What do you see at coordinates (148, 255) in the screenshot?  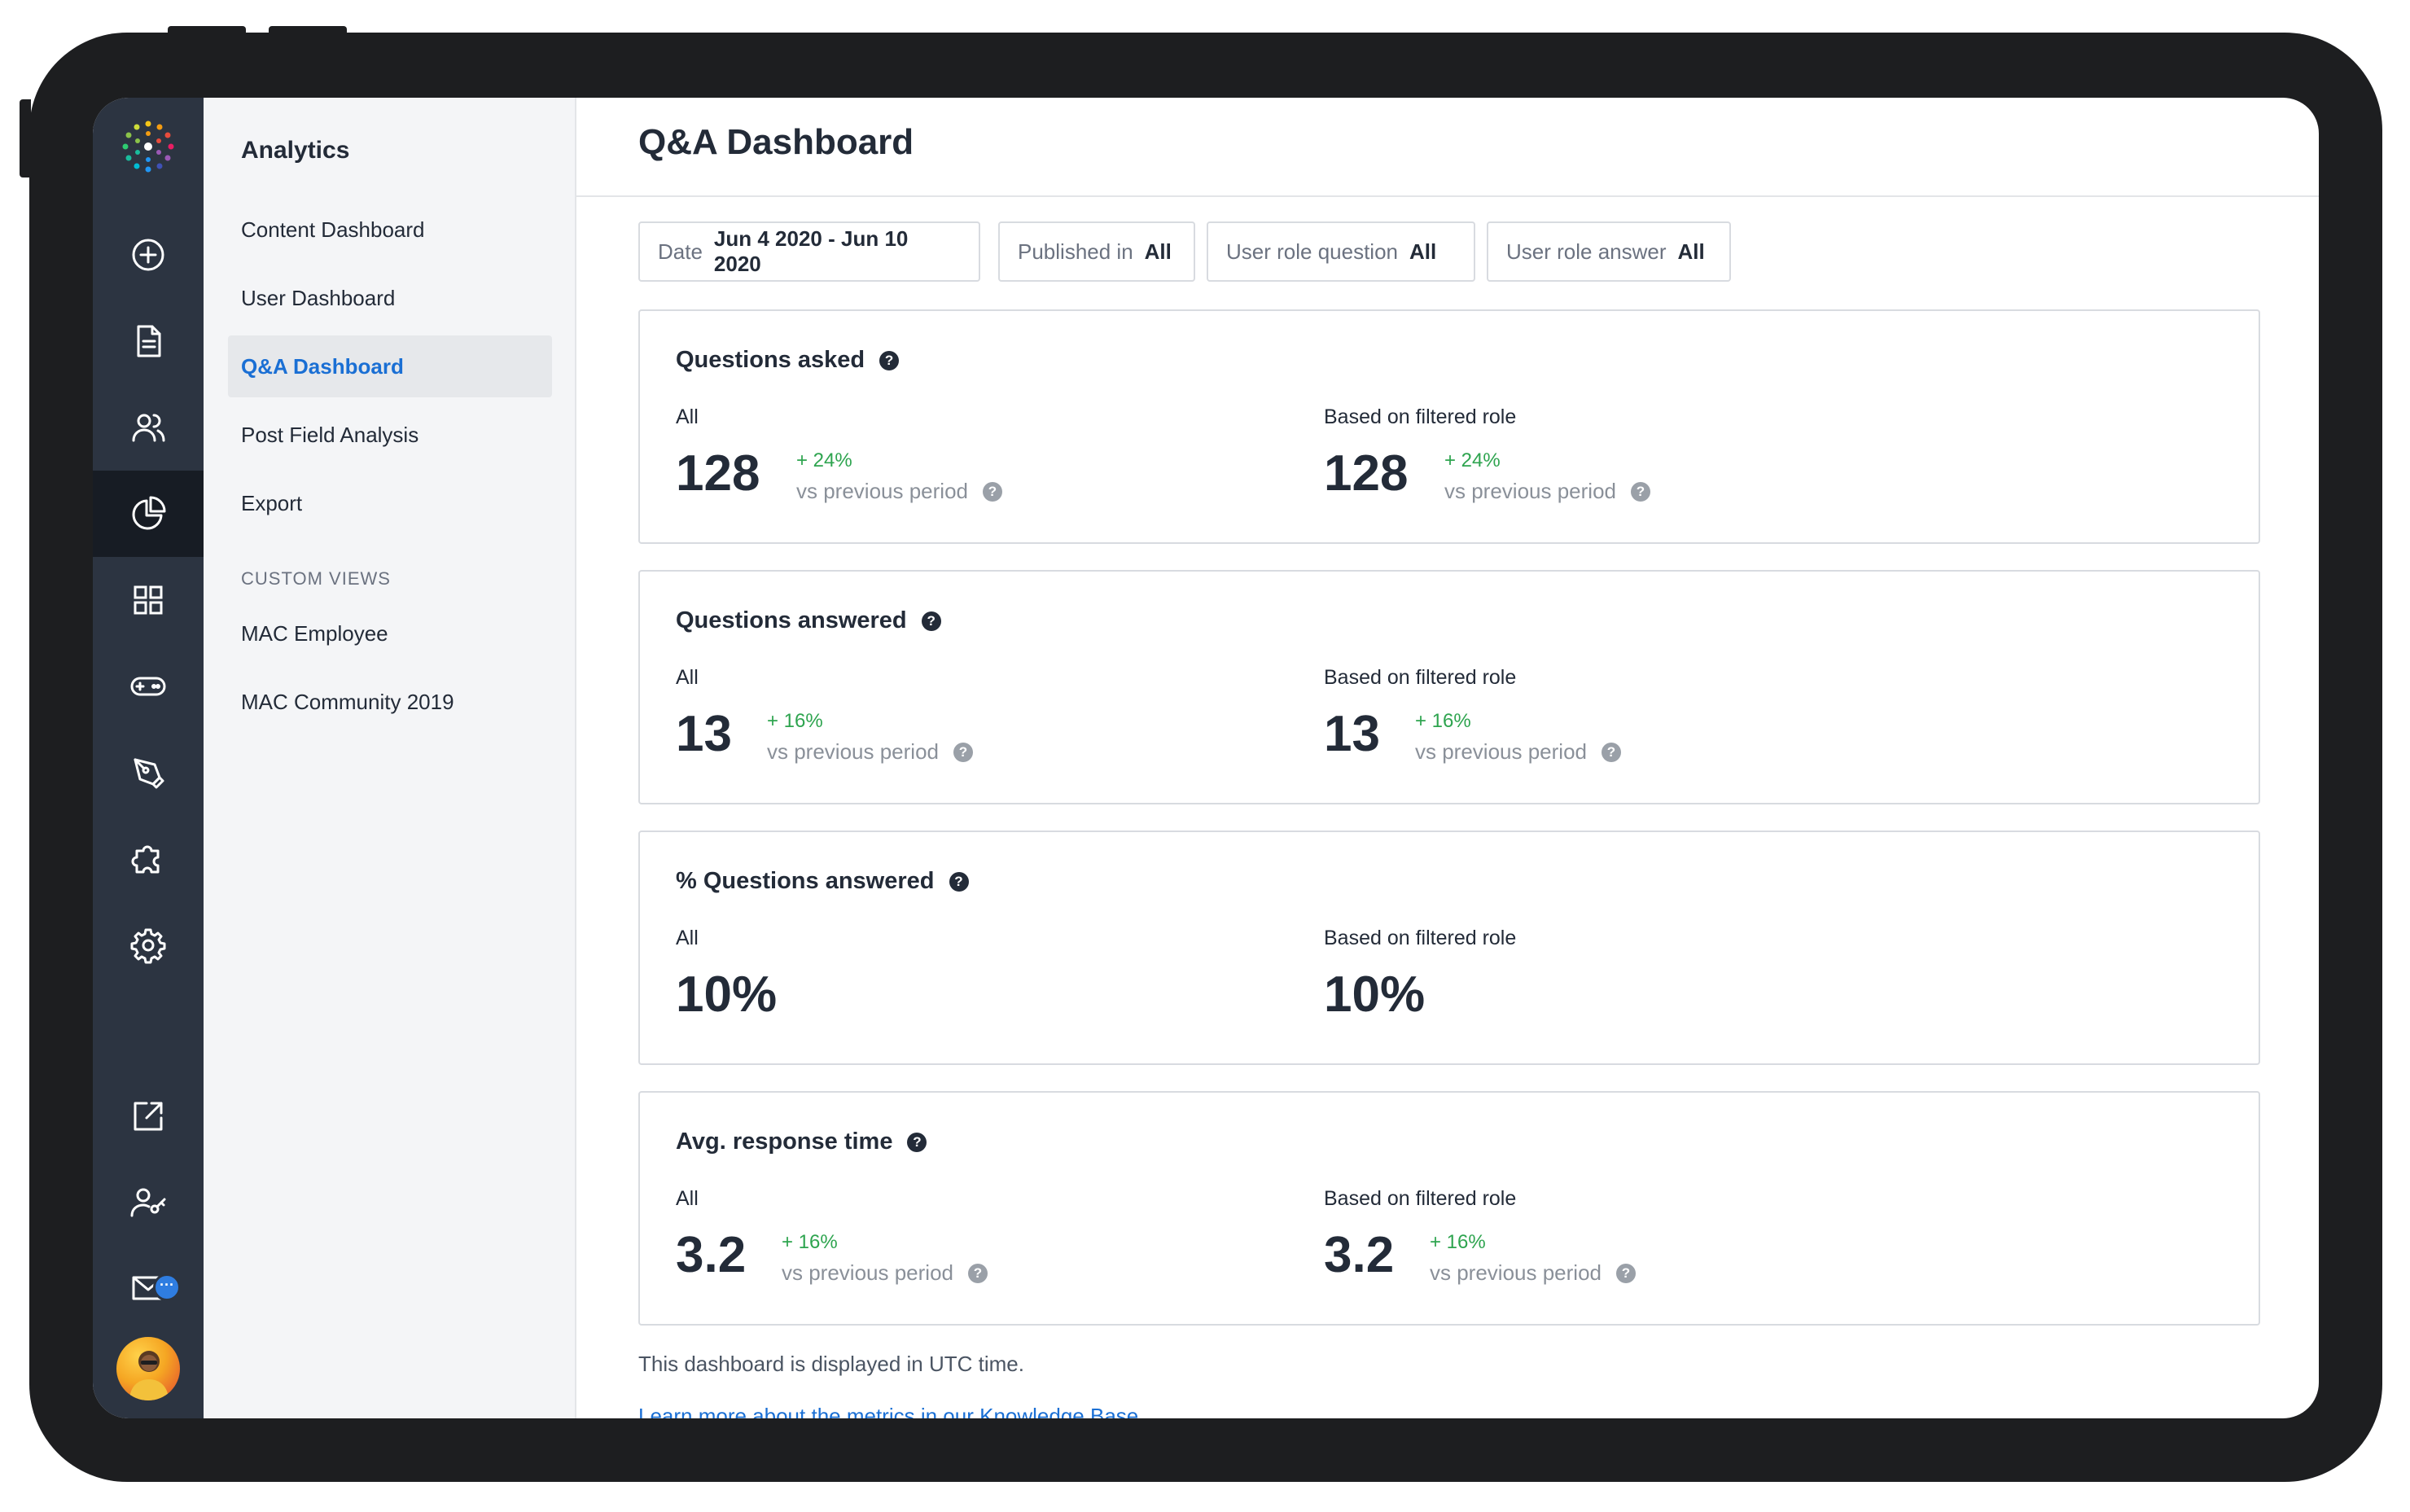 I see `rail-add` at bounding box center [148, 255].